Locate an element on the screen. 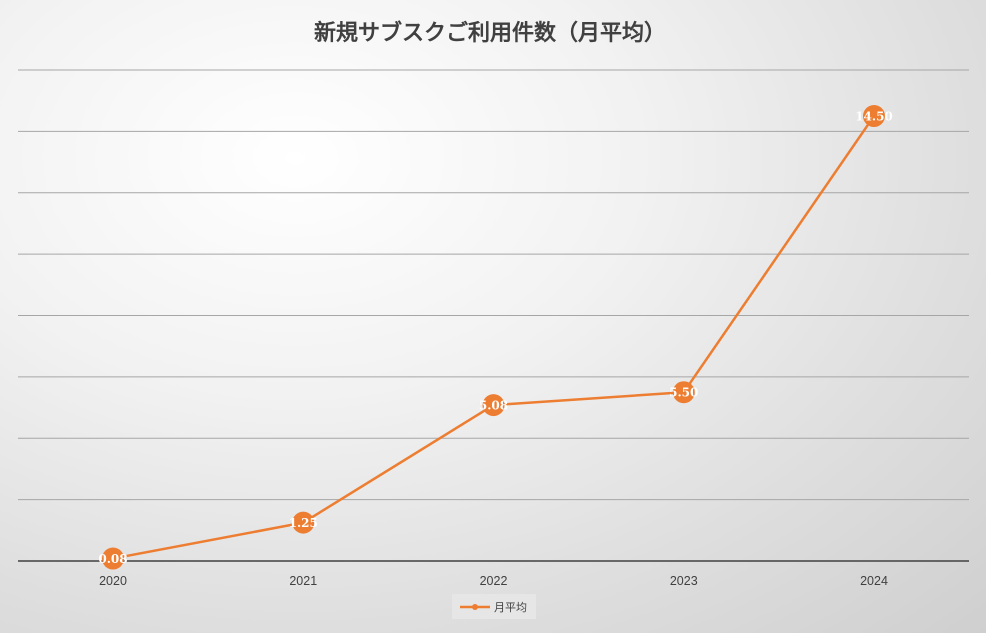 The width and height of the screenshot is (986, 633). x-tick-label: 2023 is located at coordinates (684, 581).